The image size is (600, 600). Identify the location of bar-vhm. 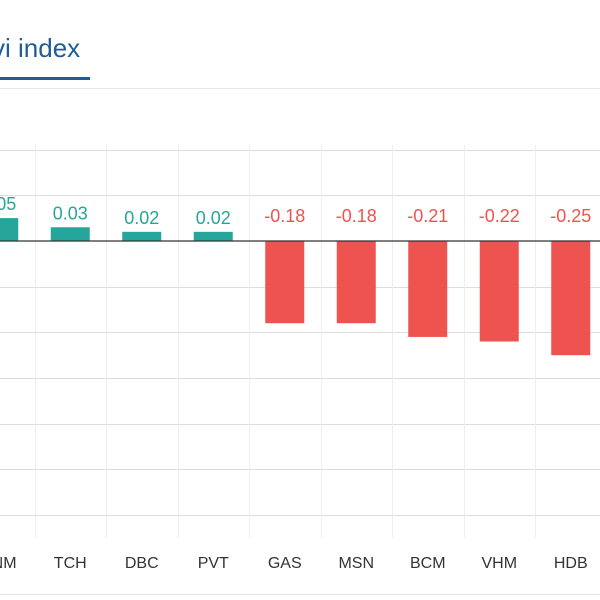
(499, 291).